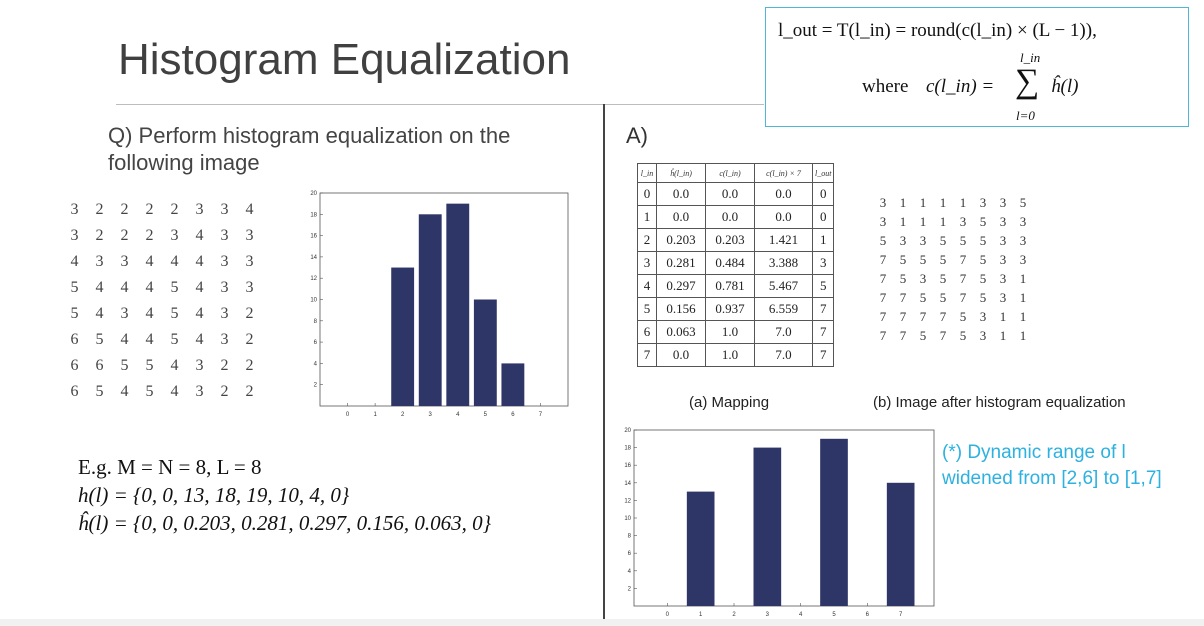  I want to click on mapping-cell: 3.388, so click(783, 263).